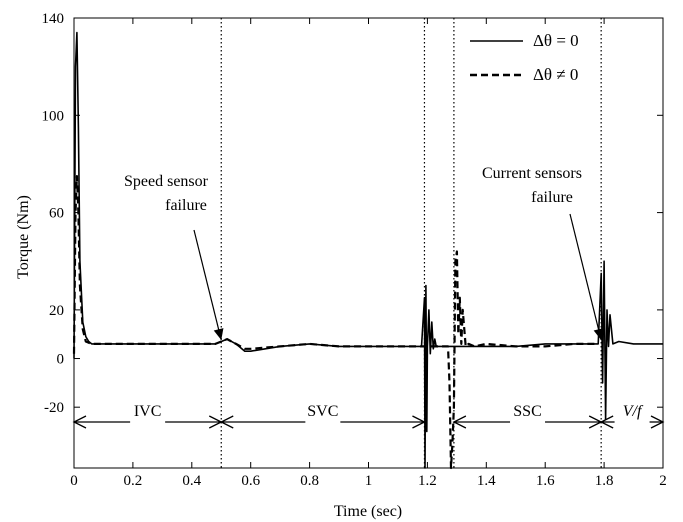 This screenshot has width=683, height=522. Describe the element at coordinates (56, 311) in the screenshot. I see `y-tick-label: 20` at that location.